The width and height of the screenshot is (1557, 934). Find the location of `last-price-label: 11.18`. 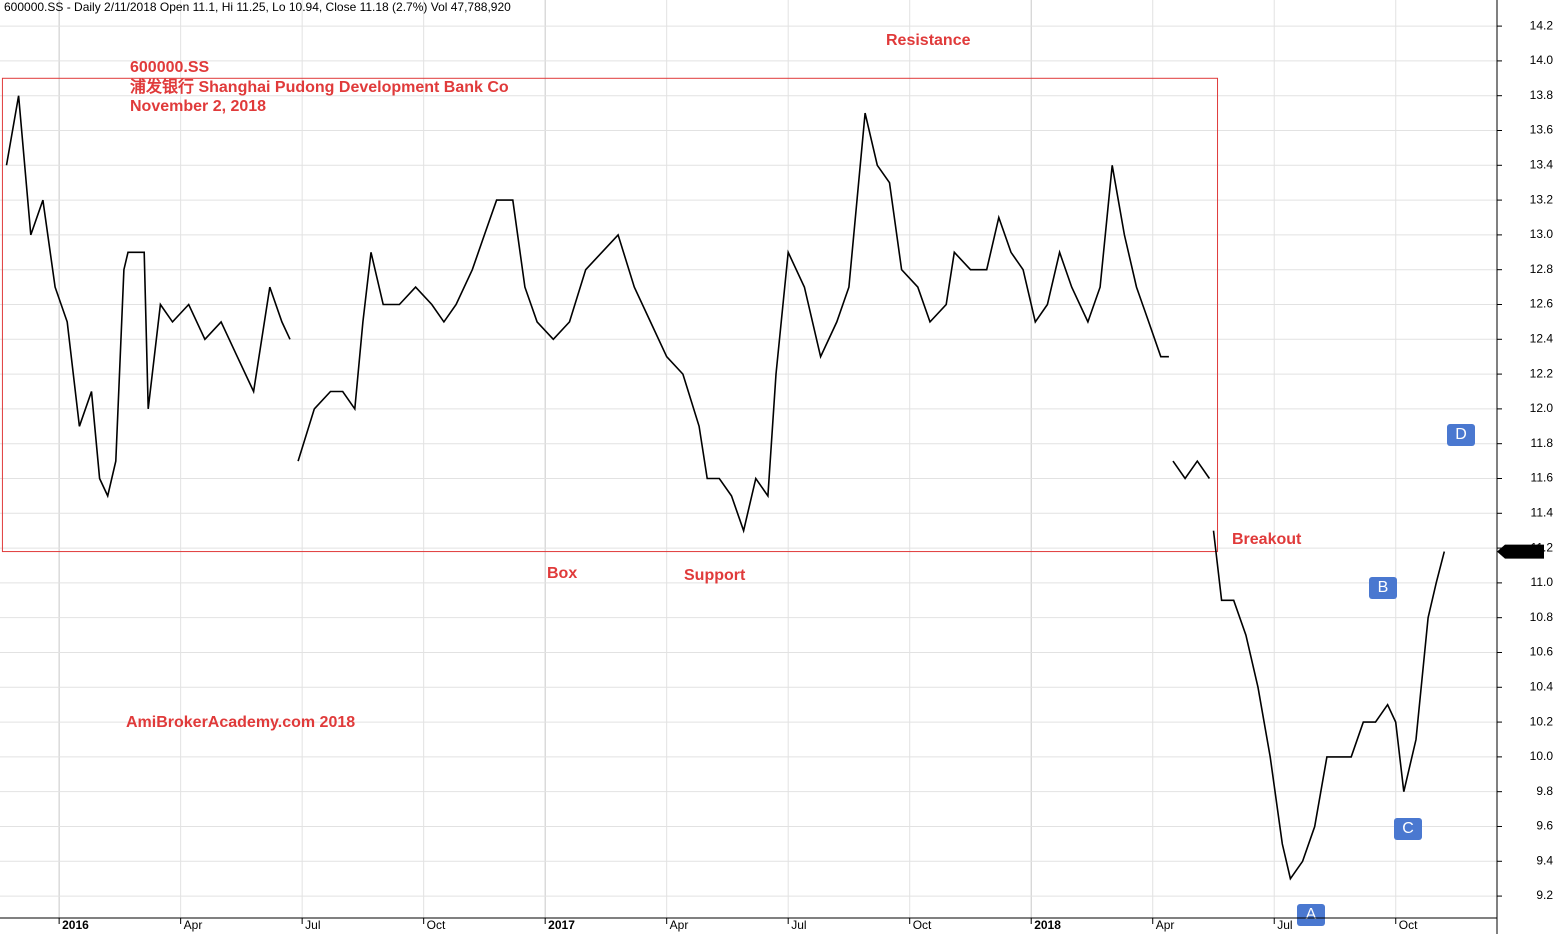

last-price-label: 11.18 is located at coordinates (1522, 551).